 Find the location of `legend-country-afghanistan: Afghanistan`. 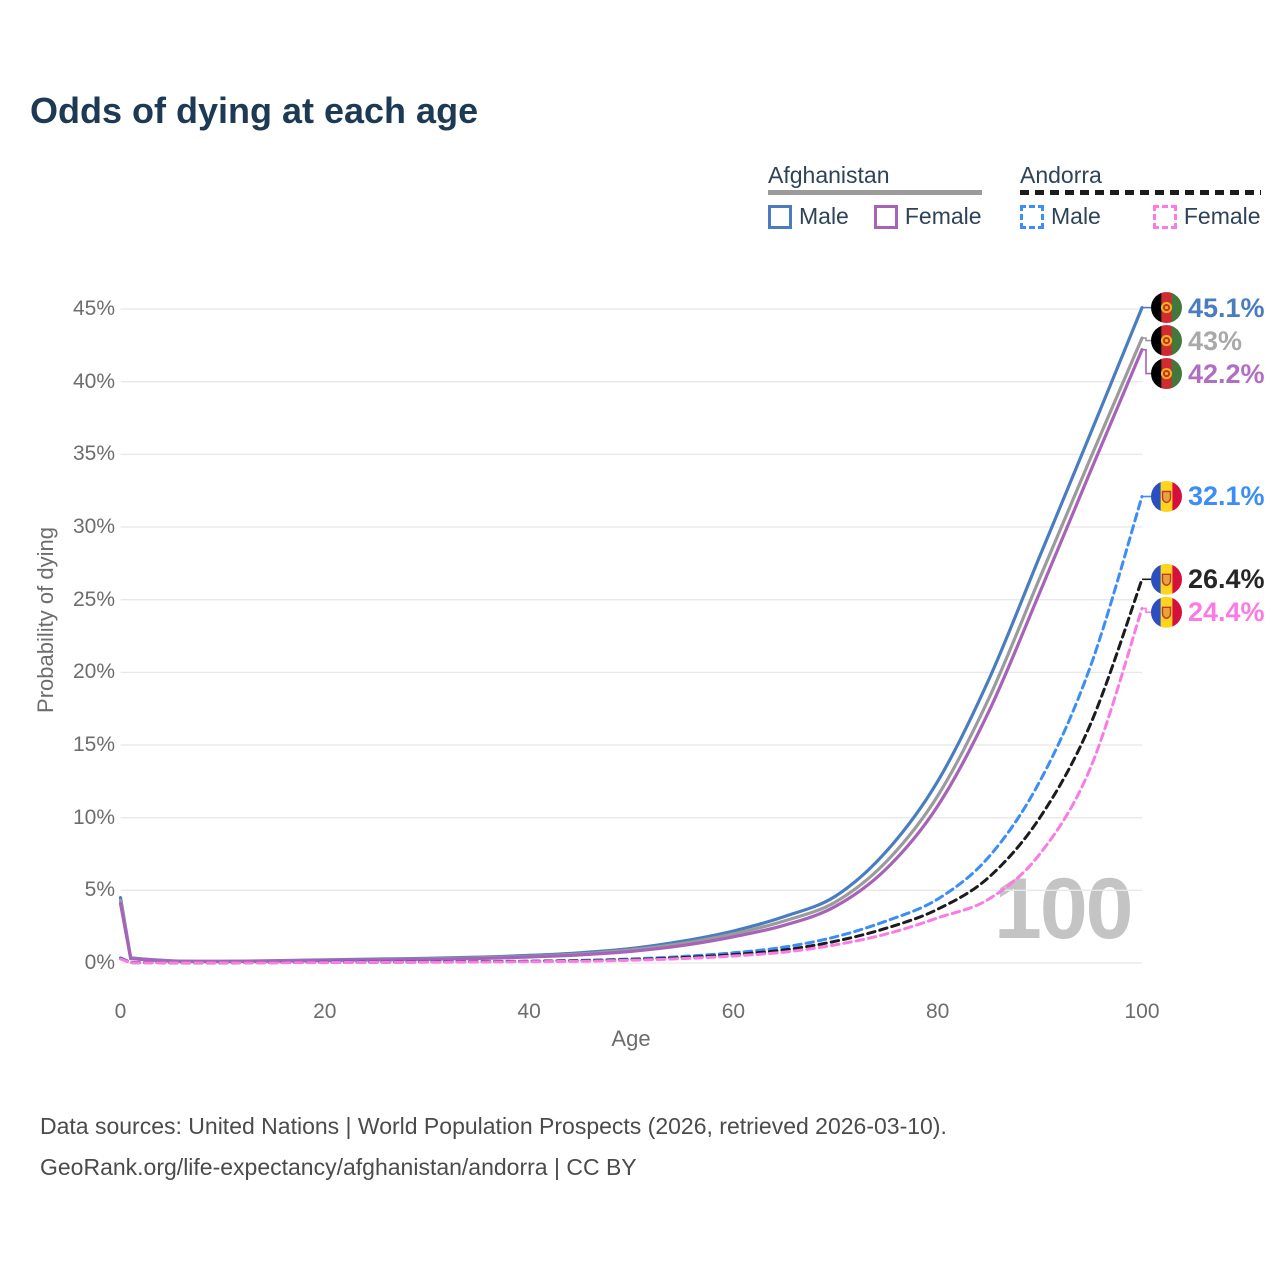

legend-country-afghanistan: Afghanistan is located at coordinates (829, 175).